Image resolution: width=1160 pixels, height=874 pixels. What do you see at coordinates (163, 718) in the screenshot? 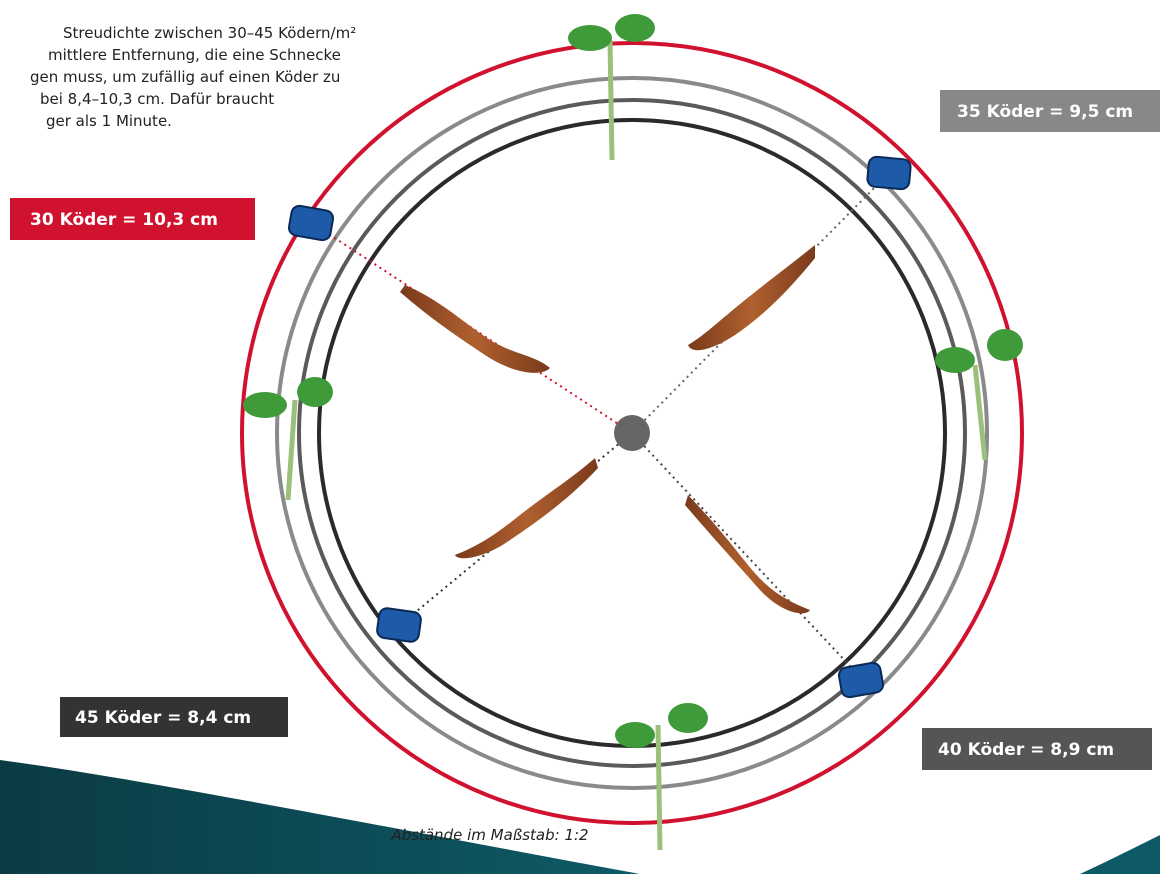
I see `label: 45 Köder = 8,4 cm` at bounding box center [163, 718].